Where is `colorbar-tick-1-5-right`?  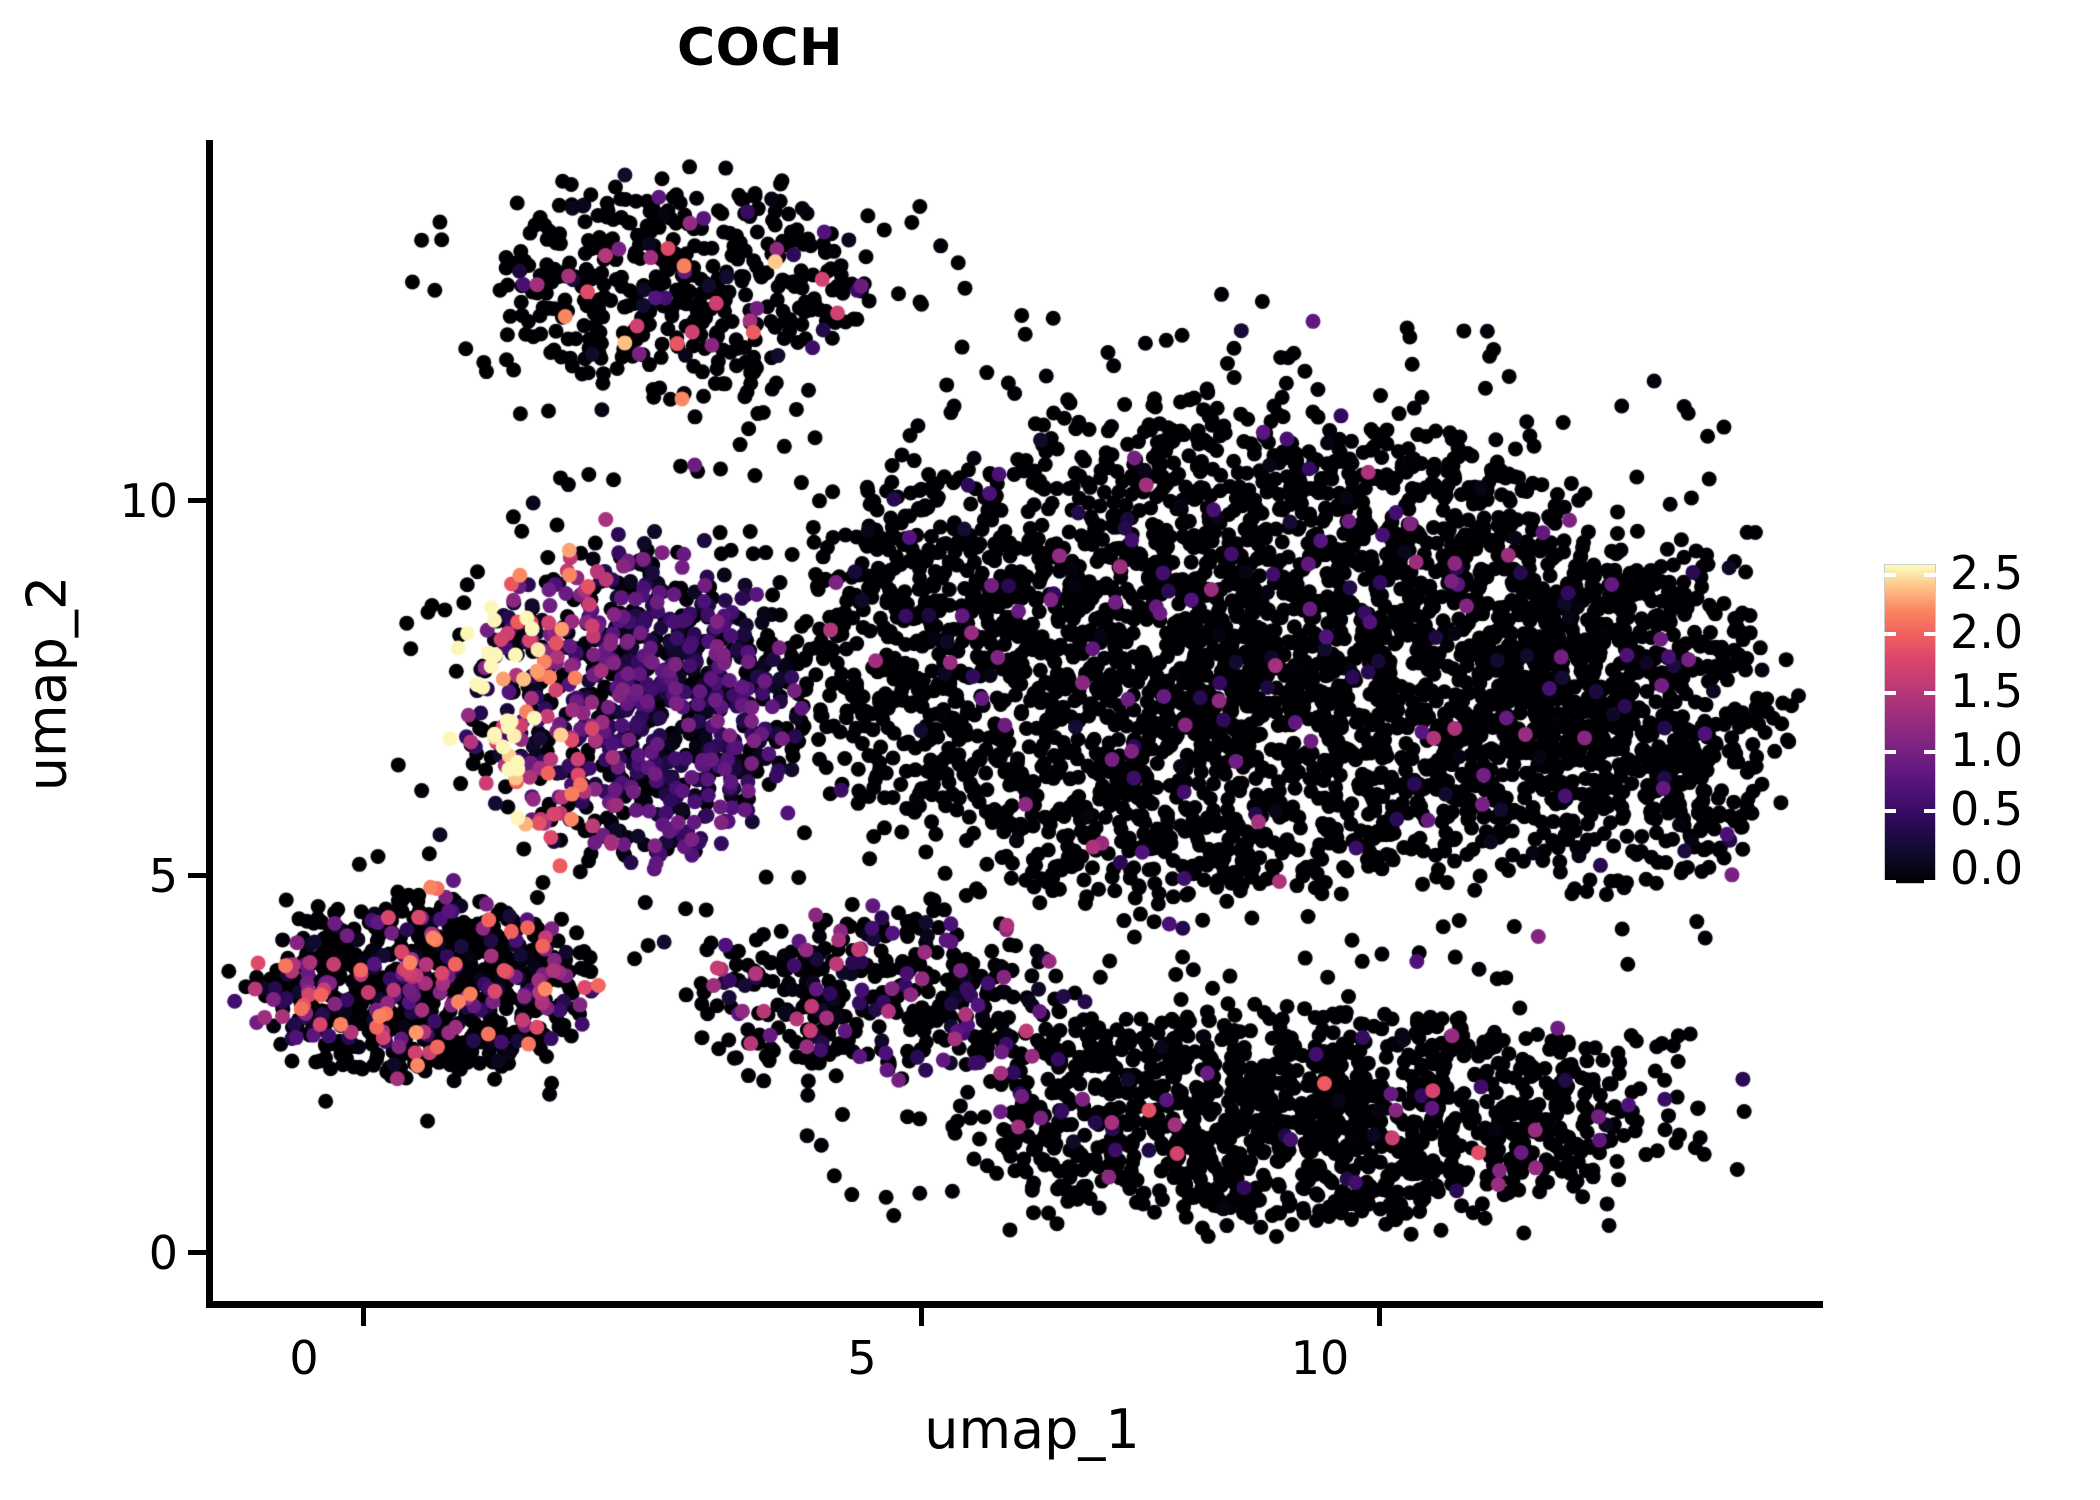
colorbar-tick-1-5-right is located at coordinates (1930, 693).